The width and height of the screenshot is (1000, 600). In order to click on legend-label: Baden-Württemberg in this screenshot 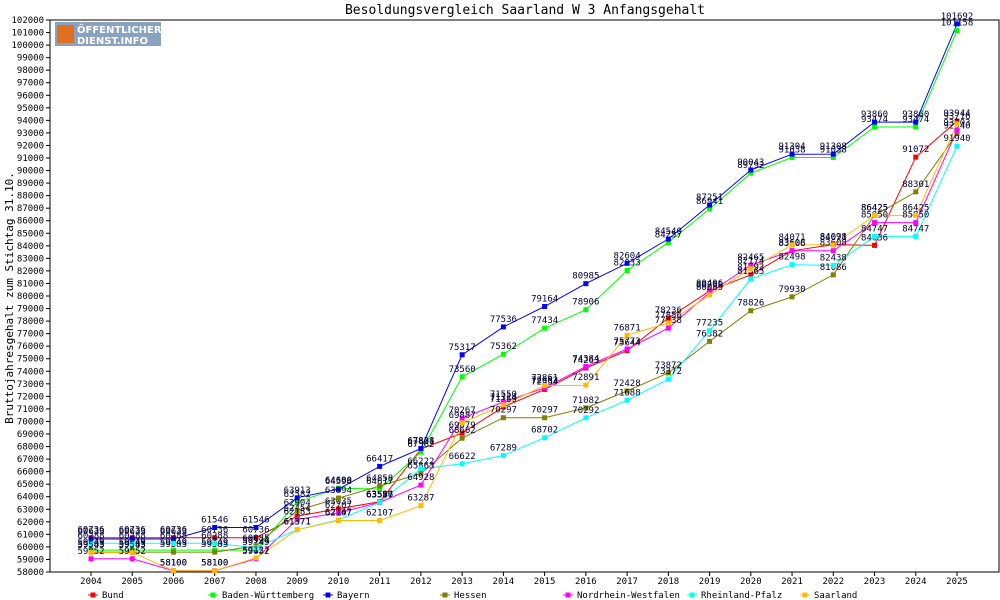, I will do `click(268, 595)`.